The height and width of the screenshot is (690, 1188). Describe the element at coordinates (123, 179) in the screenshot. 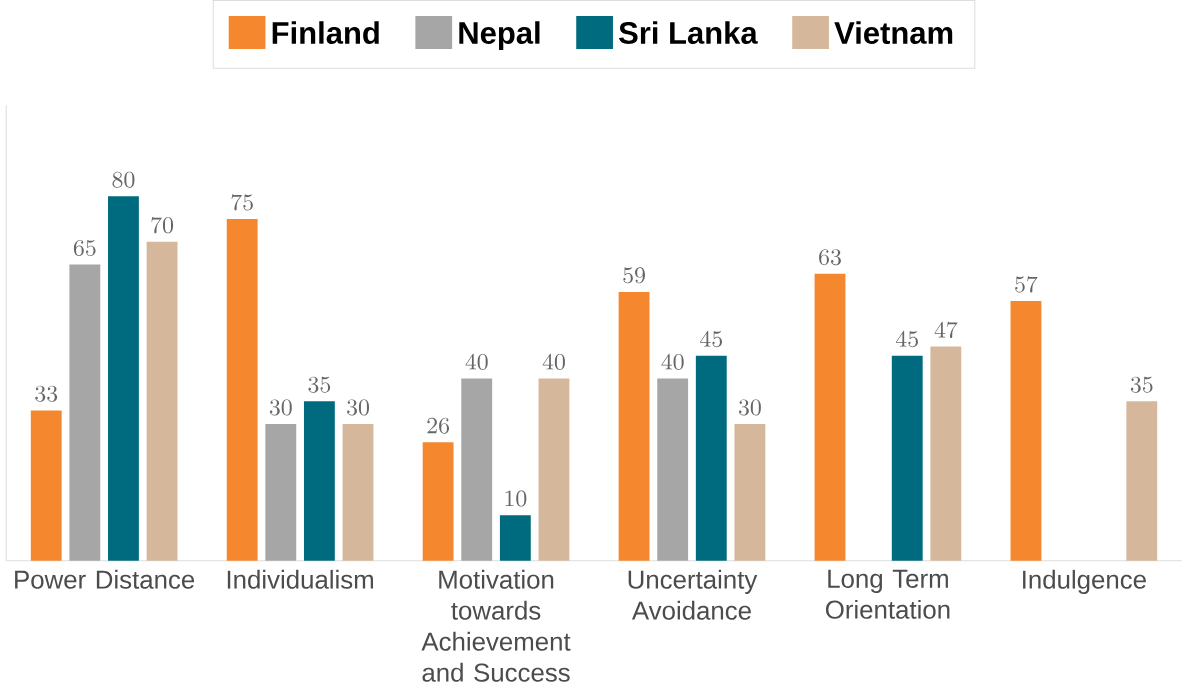

I see `data-label: 80` at that location.